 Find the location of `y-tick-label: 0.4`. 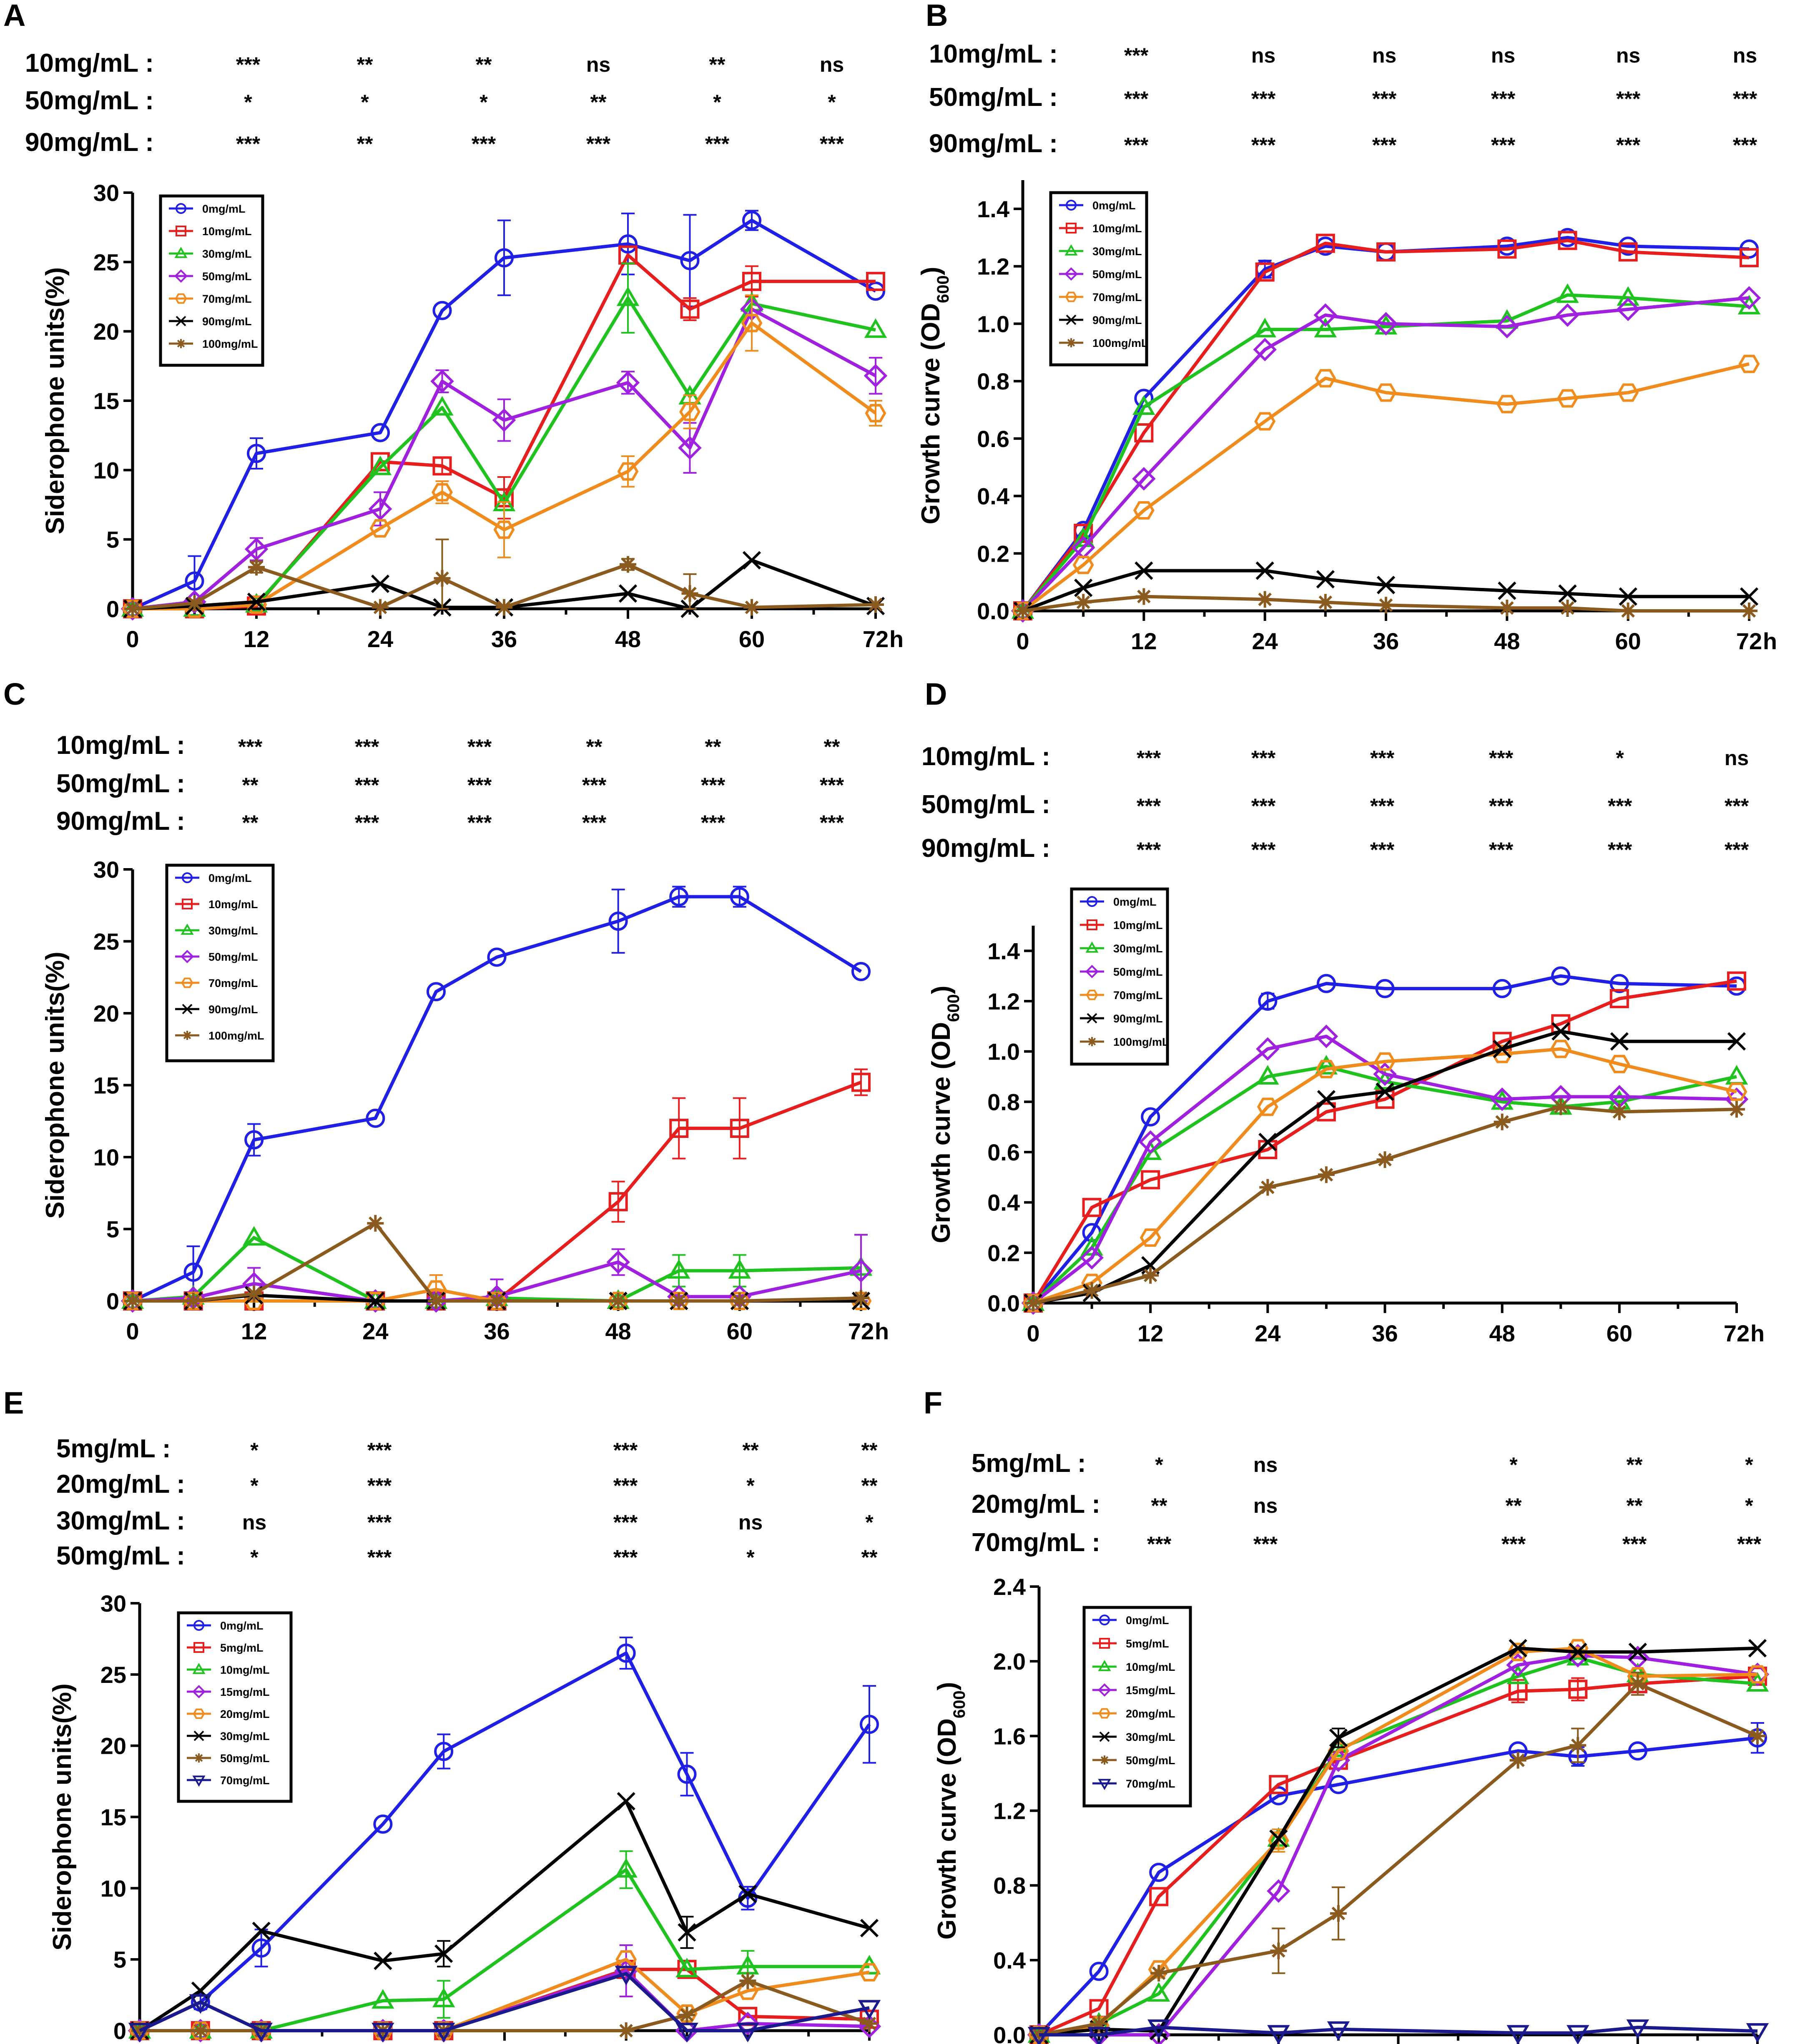

y-tick-label: 0.4 is located at coordinates (1003, 1203).